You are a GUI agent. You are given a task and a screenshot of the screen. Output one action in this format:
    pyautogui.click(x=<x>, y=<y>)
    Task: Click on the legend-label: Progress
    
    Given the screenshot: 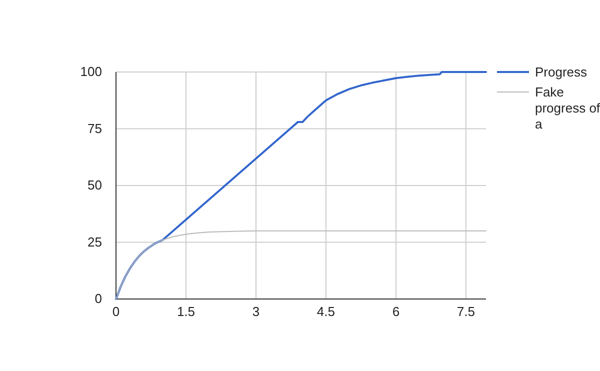 What is the action you would take?
    pyautogui.click(x=561, y=72)
    